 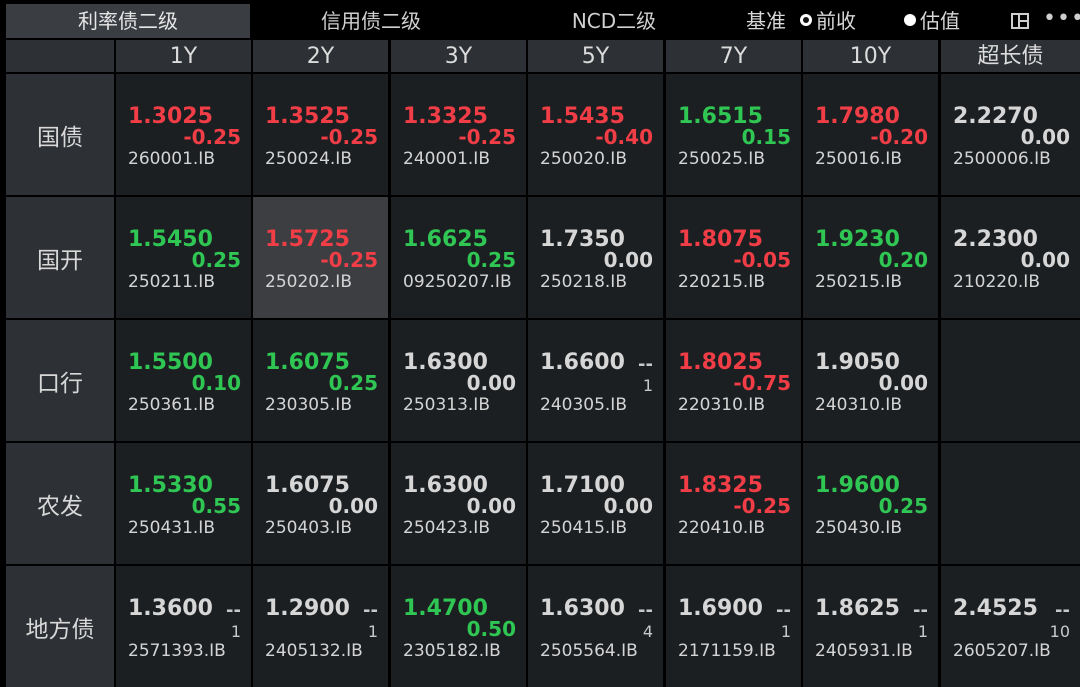 What do you see at coordinates (1010, 134) in the screenshot?
I see `quote-cell: 2.2270 0.00 2500006.IB` at bounding box center [1010, 134].